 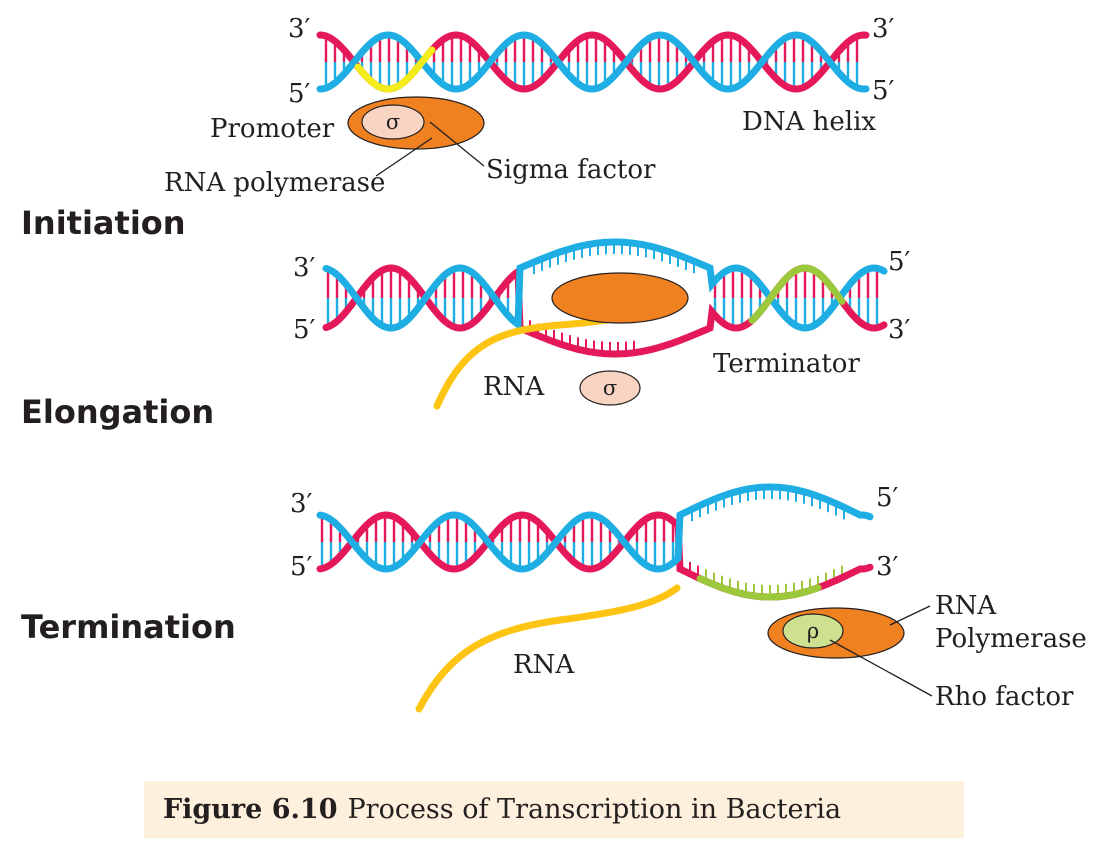 I want to click on caption-box, so click(x=554, y=809).